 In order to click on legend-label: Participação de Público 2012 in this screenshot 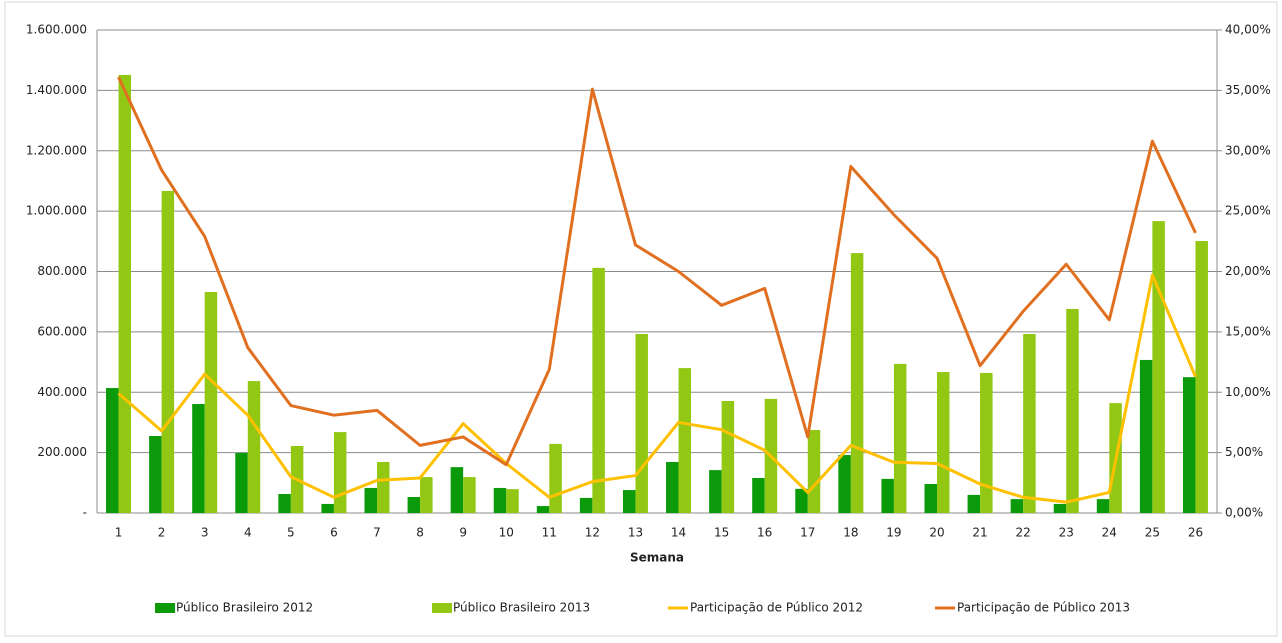, I will do `click(776, 608)`.